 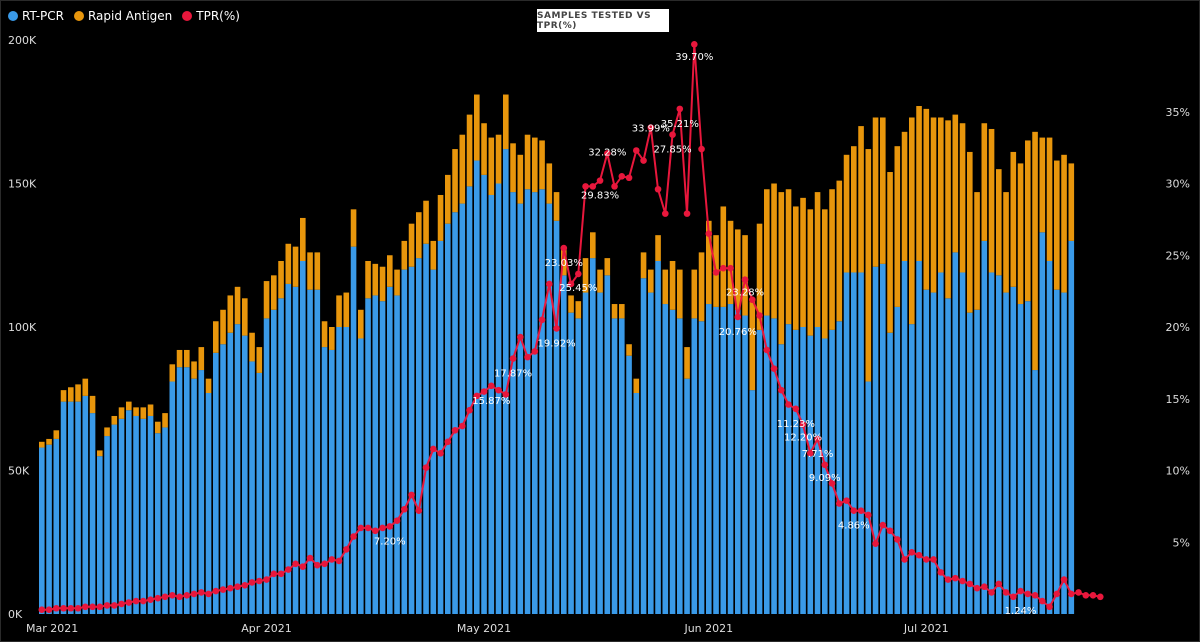 What do you see at coordinates (36, 16) in the screenshot?
I see `legend-item-rtpcr: RT-PCR` at bounding box center [36, 16].